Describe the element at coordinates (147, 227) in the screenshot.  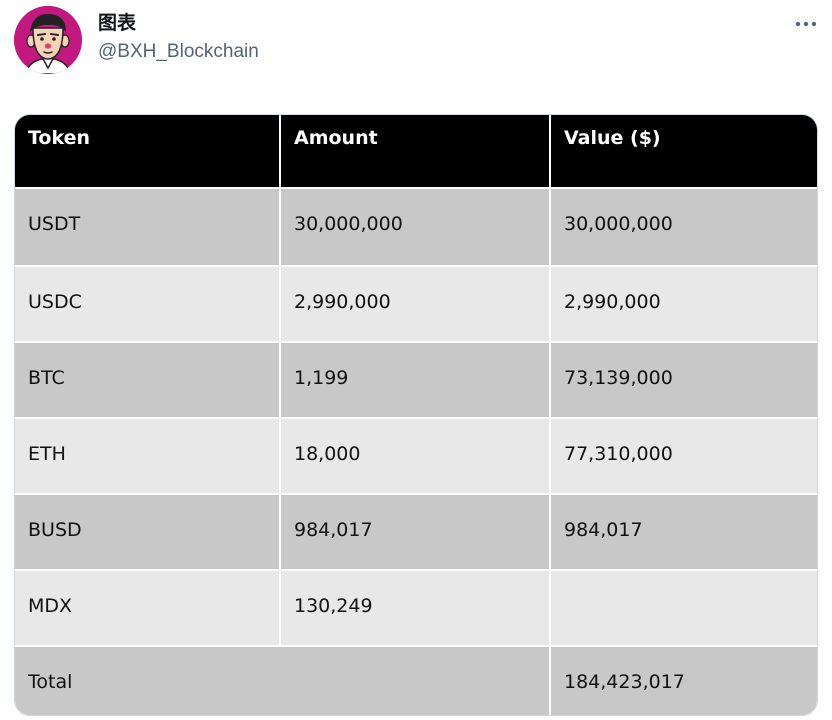
I see `table-cell-token: USDT` at that location.